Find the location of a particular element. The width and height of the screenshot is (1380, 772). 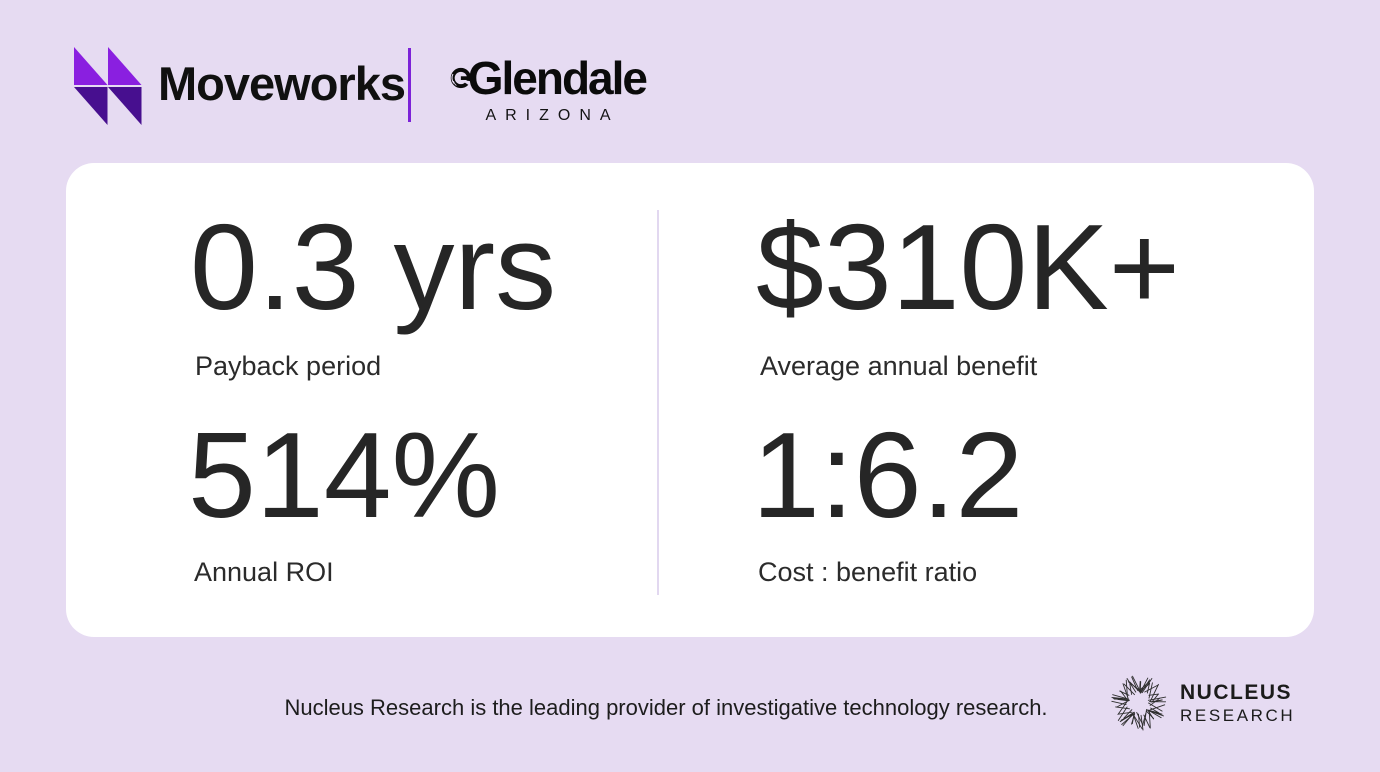

stat-value-annual-roi: 514% is located at coordinates (344, 475).